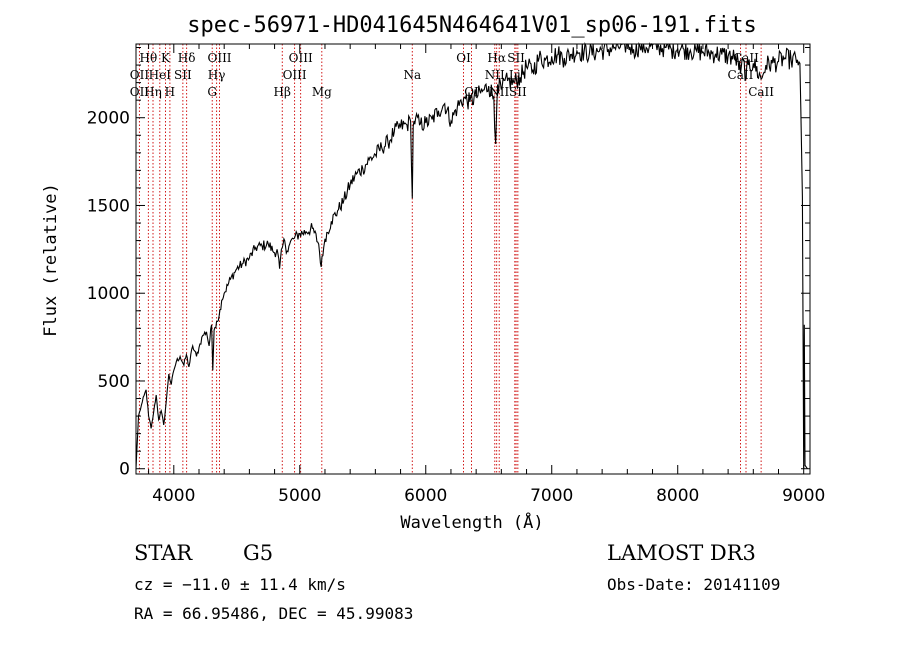 The width and height of the screenshot is (900, 649). Describe the element at coordinates (496, 58) in the screenshot. I see `line-marker-label: Hα` at that location.